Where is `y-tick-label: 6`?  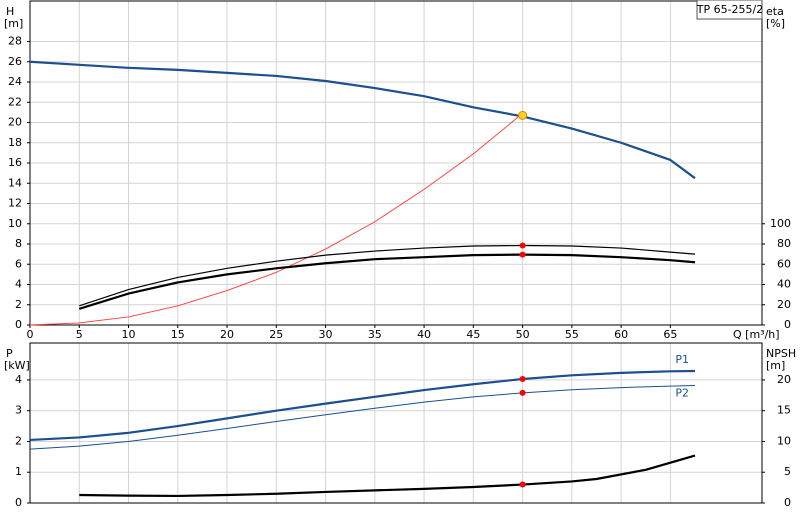
y-tick-label: 6 is located at coordinates (18, 263).